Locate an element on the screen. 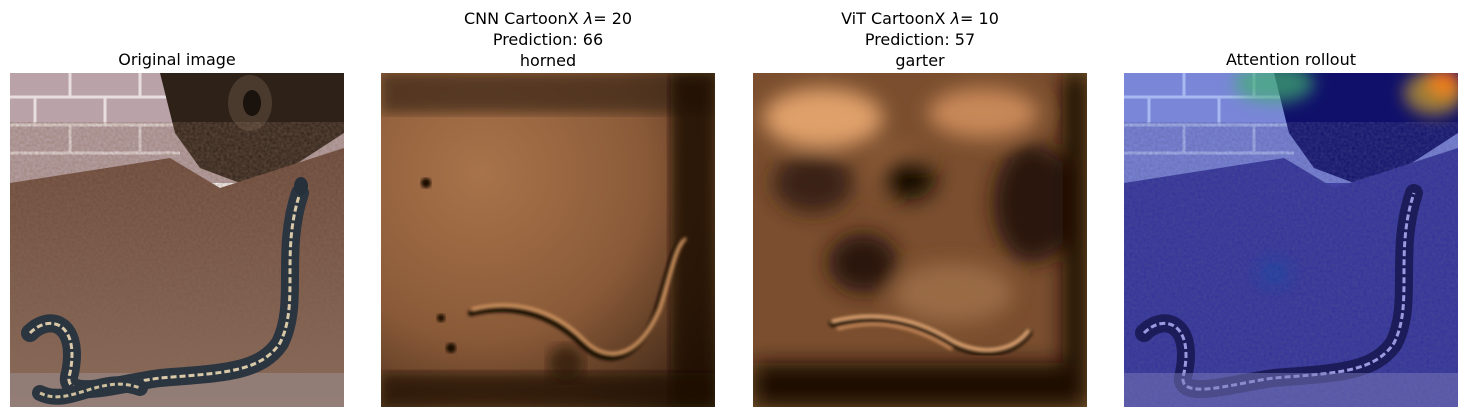 The image size is (1467, 417). title-line-1: ViT CartoonX λ= 10 is located at coordinates (920, 18).